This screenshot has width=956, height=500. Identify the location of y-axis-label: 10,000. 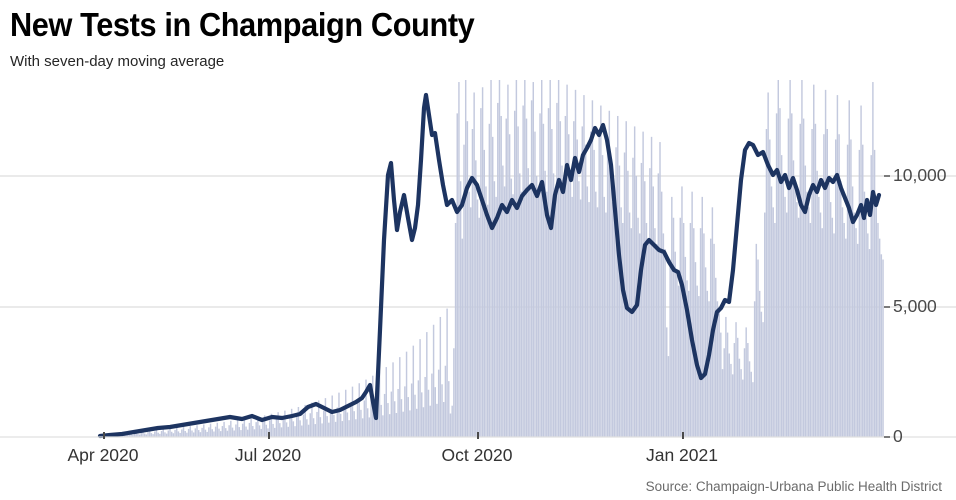
(920, 175).